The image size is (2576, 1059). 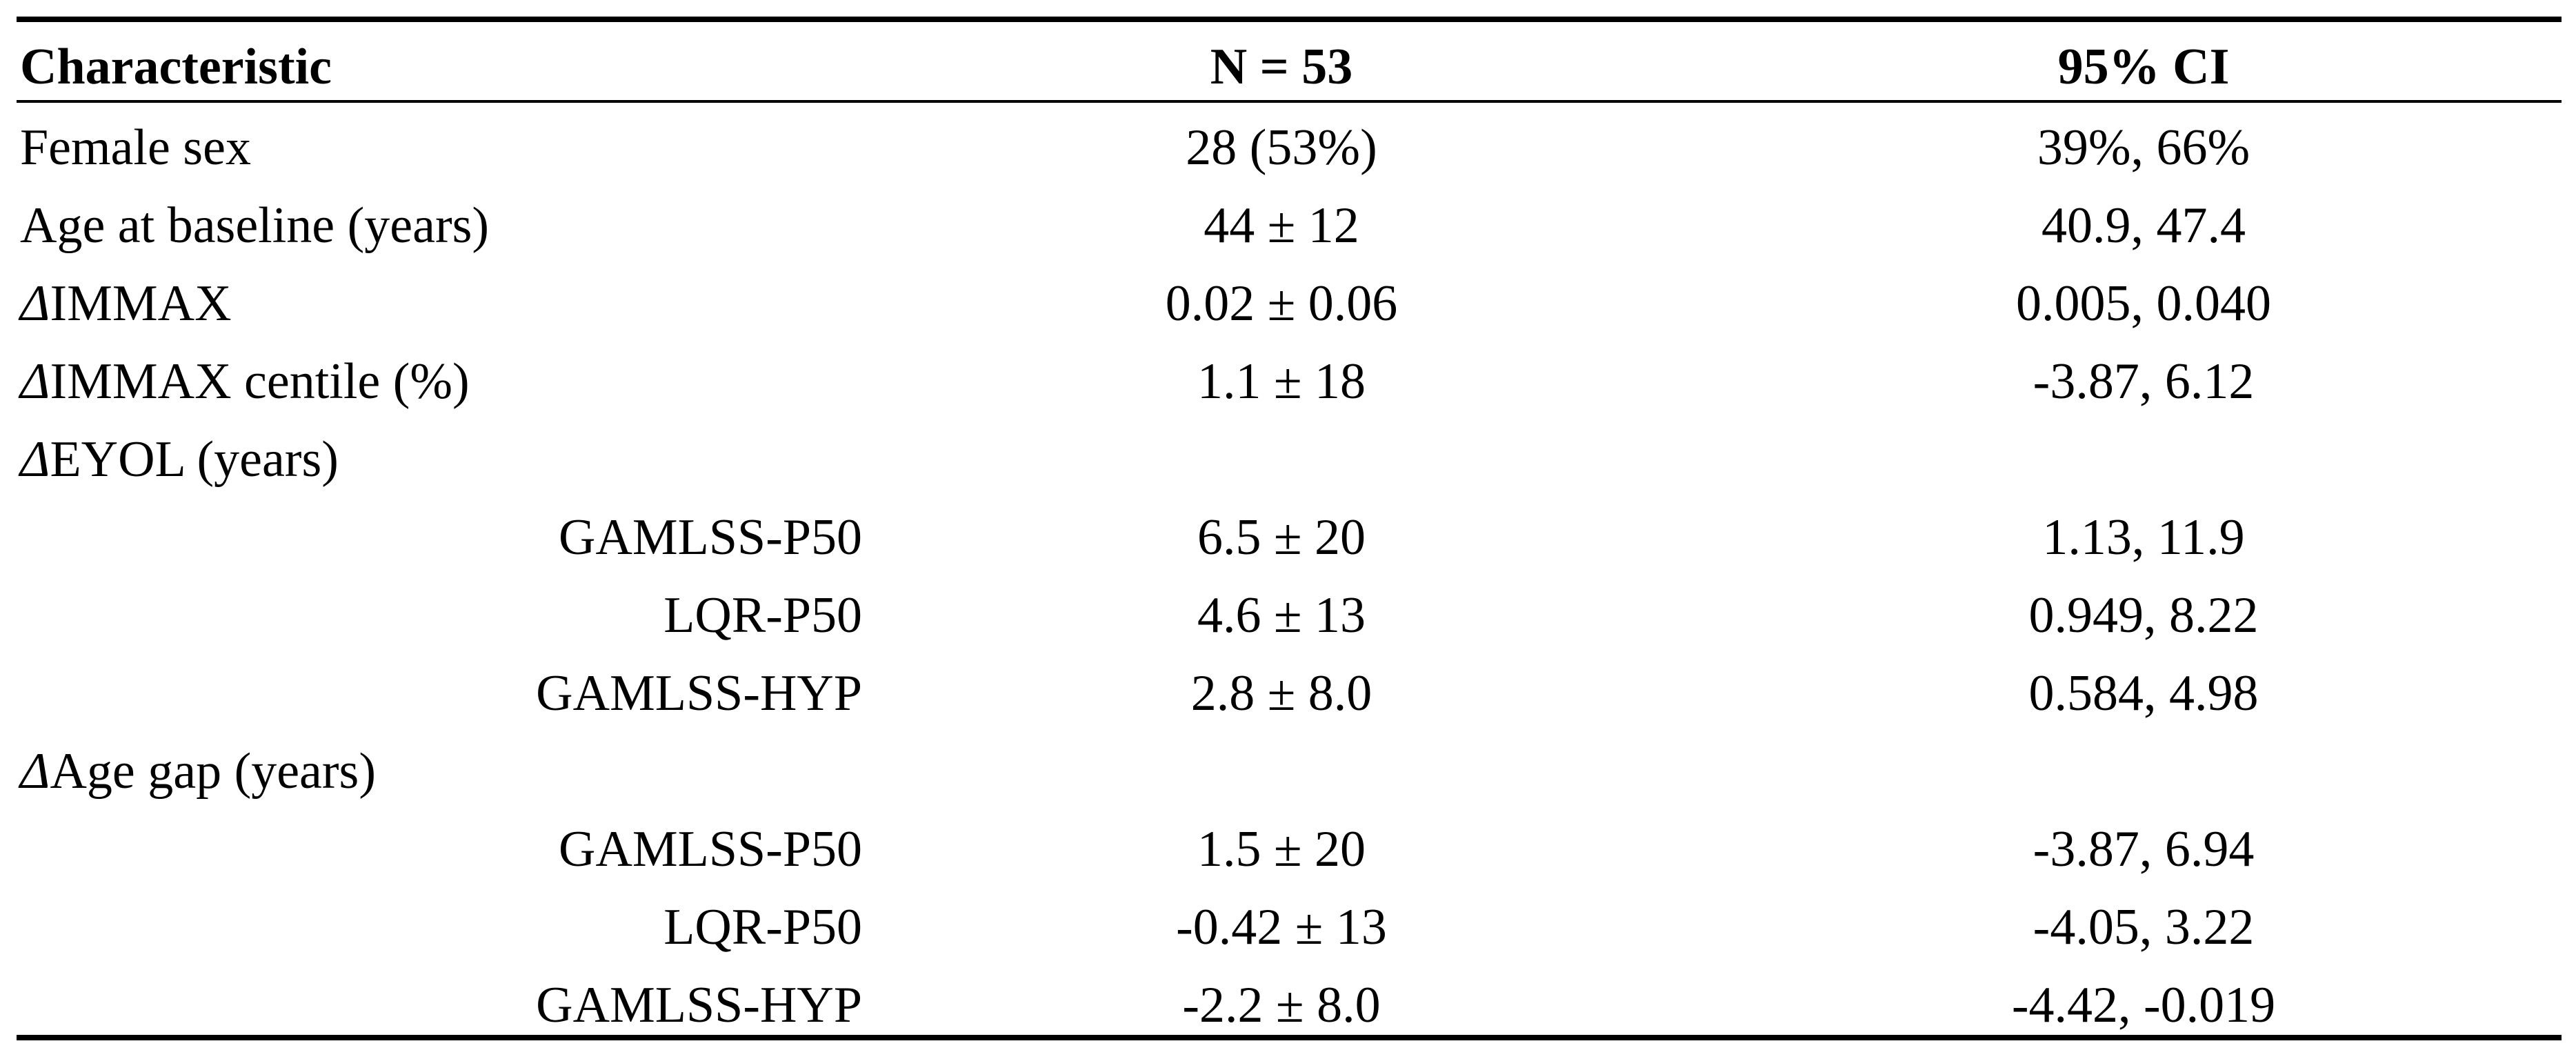 What do you see at coordinates (2143, 616) in the screenshot?
I see `table-cell: 0.949, 8.22` at bounding box center [2143, 616].